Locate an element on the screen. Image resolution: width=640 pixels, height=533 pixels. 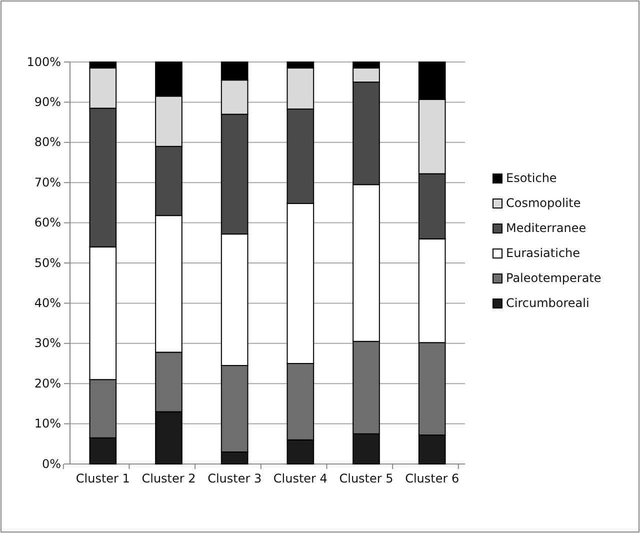
y-tick-label: 50% is located at coordinates (47, 263).